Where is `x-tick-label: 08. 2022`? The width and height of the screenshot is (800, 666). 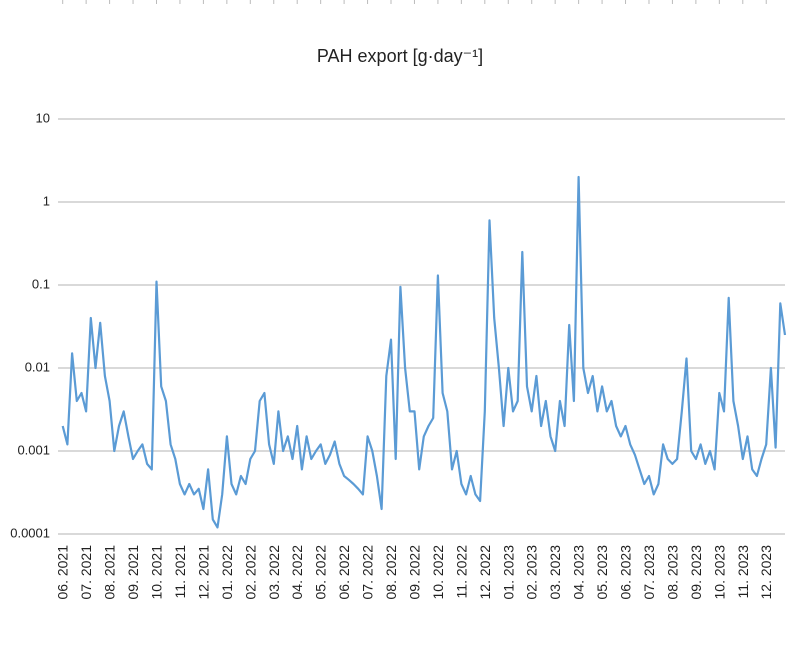 x-tick-label: 08. 2022 is located at coordinates (391, 572).